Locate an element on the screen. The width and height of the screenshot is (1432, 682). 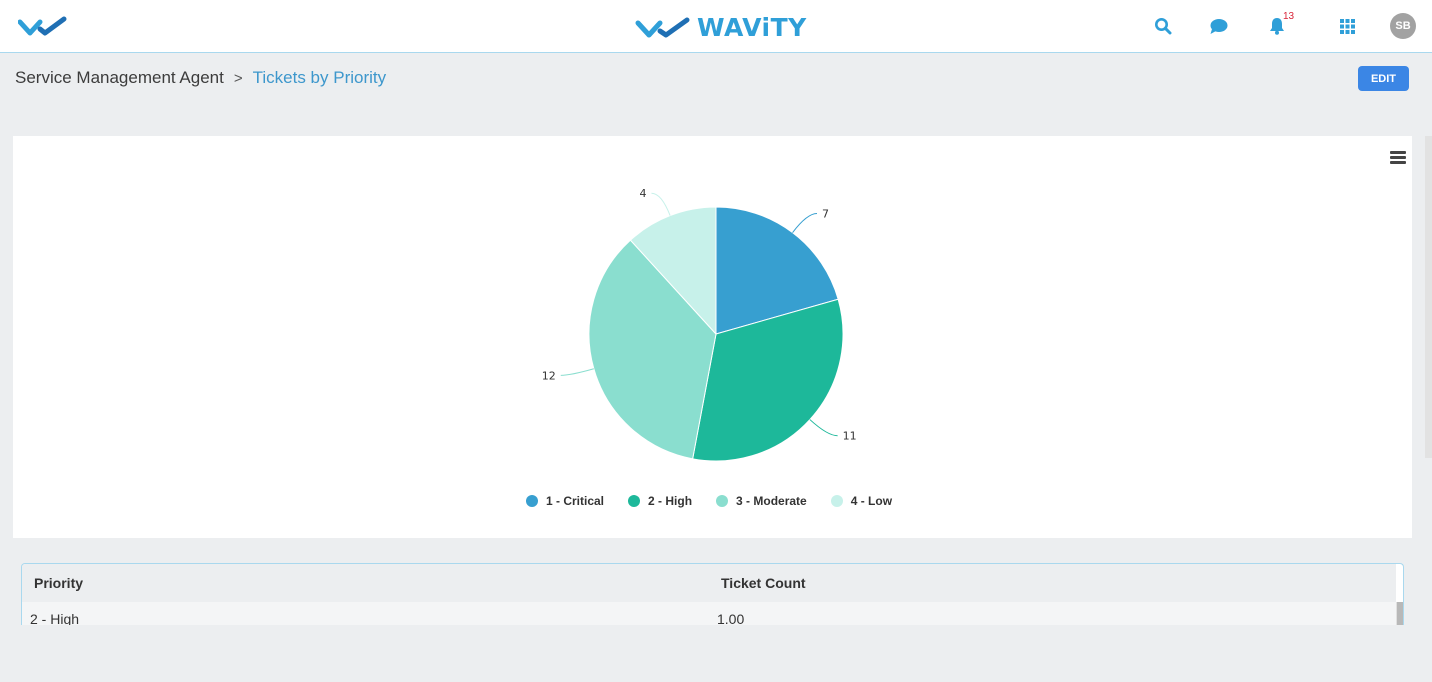
wavity-logo-icon is located at coordinates (662, 27).